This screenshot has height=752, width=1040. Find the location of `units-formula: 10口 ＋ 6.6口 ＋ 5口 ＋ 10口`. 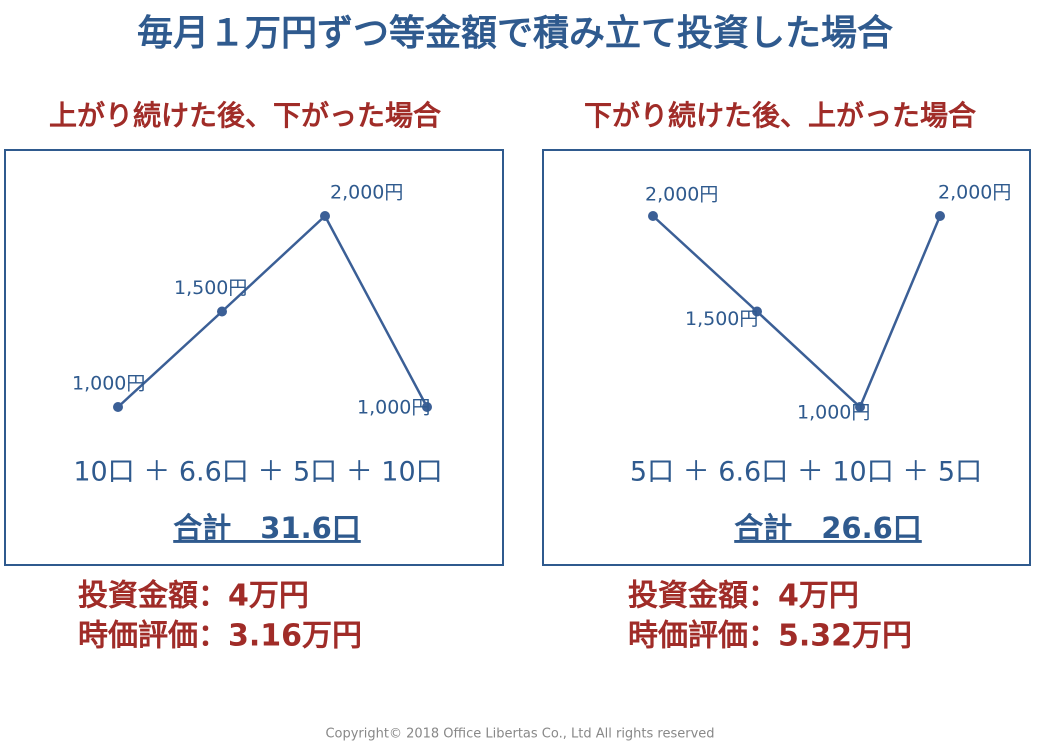

units-formula: 10口 ＋ 6.6口 ＋ 5口 ＋ 10口 is located at coordinates (257, 472).